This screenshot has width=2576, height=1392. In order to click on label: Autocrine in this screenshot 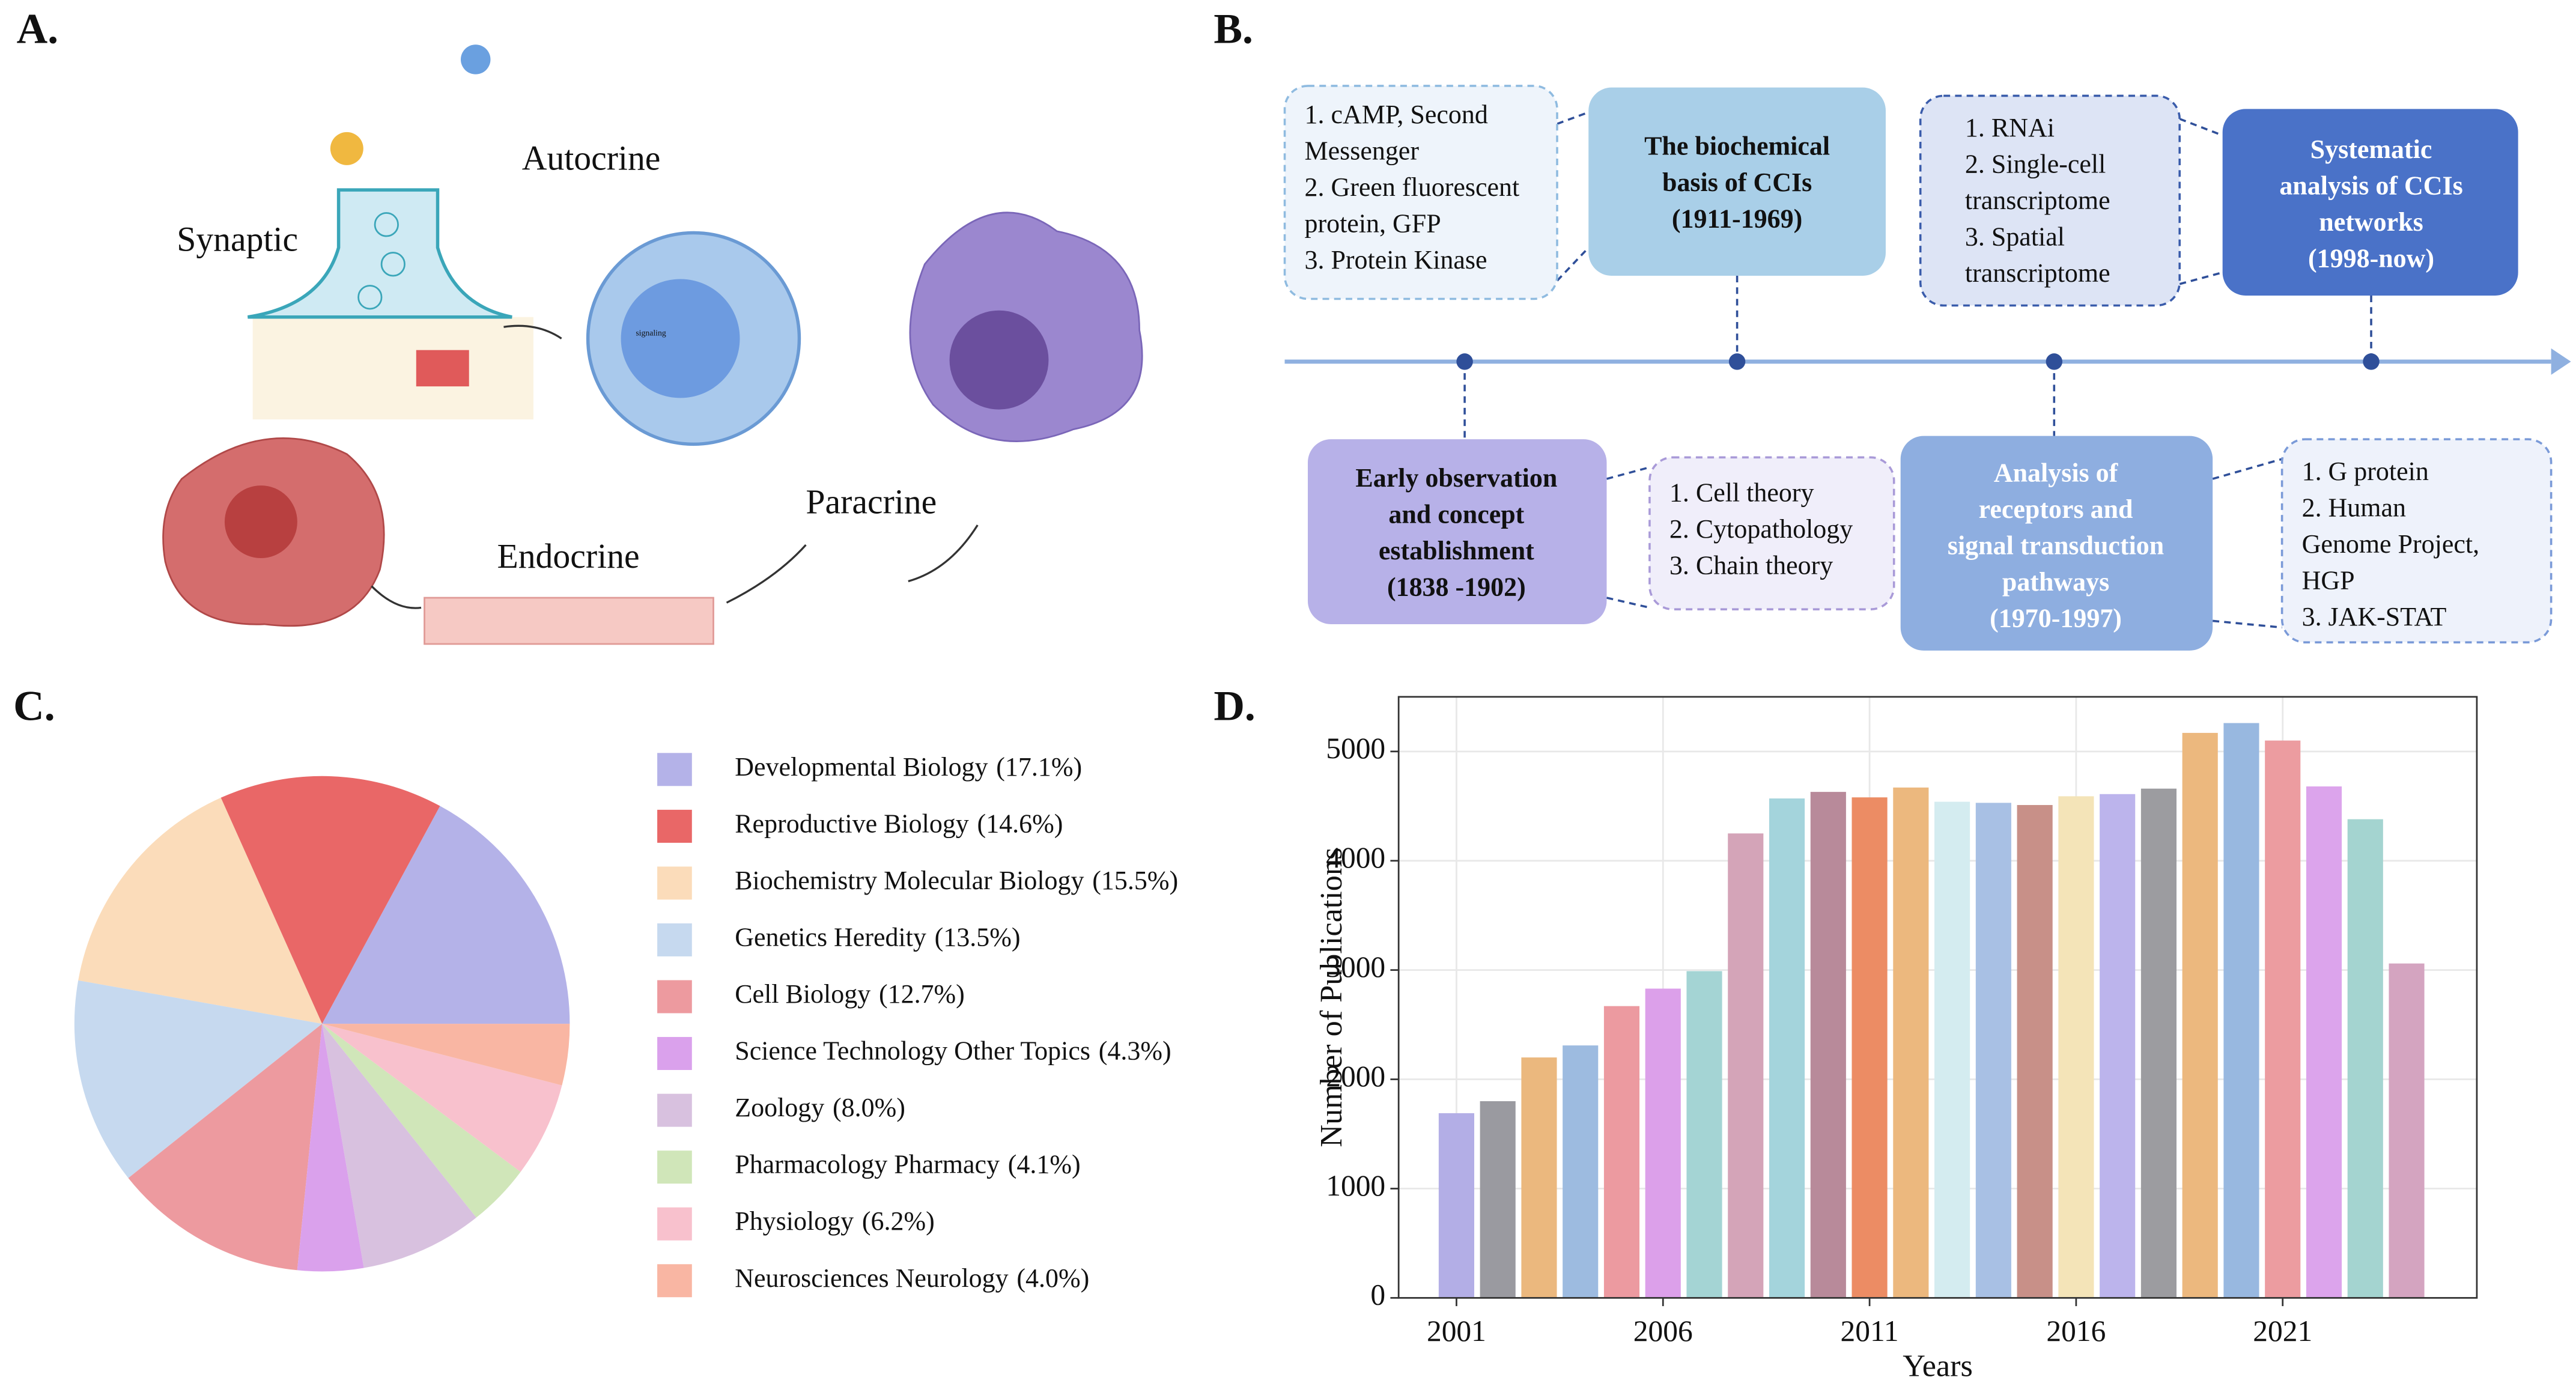, I will do `click(591, 159)`.